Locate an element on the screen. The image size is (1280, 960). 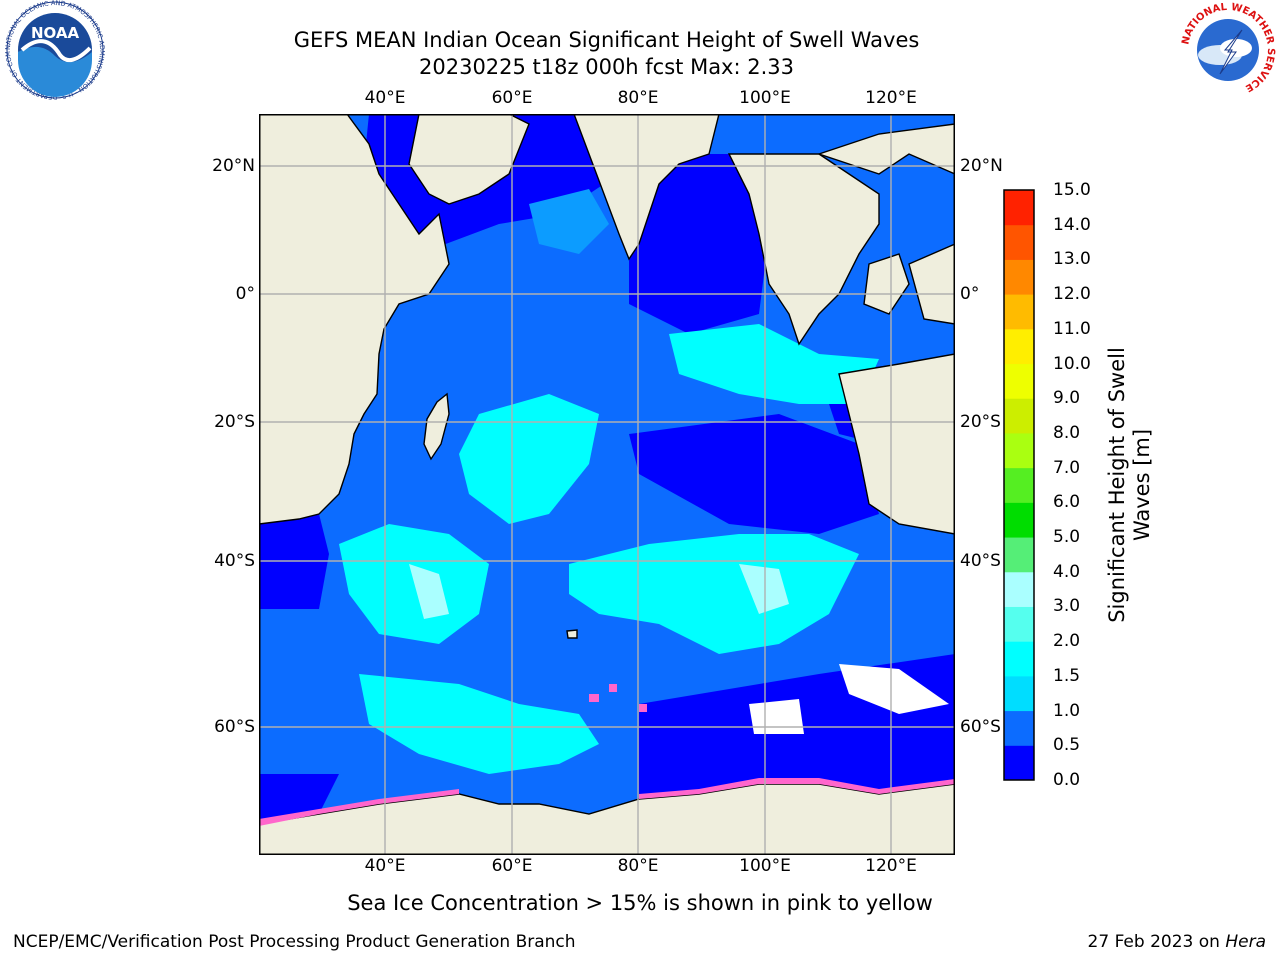
lat-tick-left: 20°N is located at coordinates (233, 166).